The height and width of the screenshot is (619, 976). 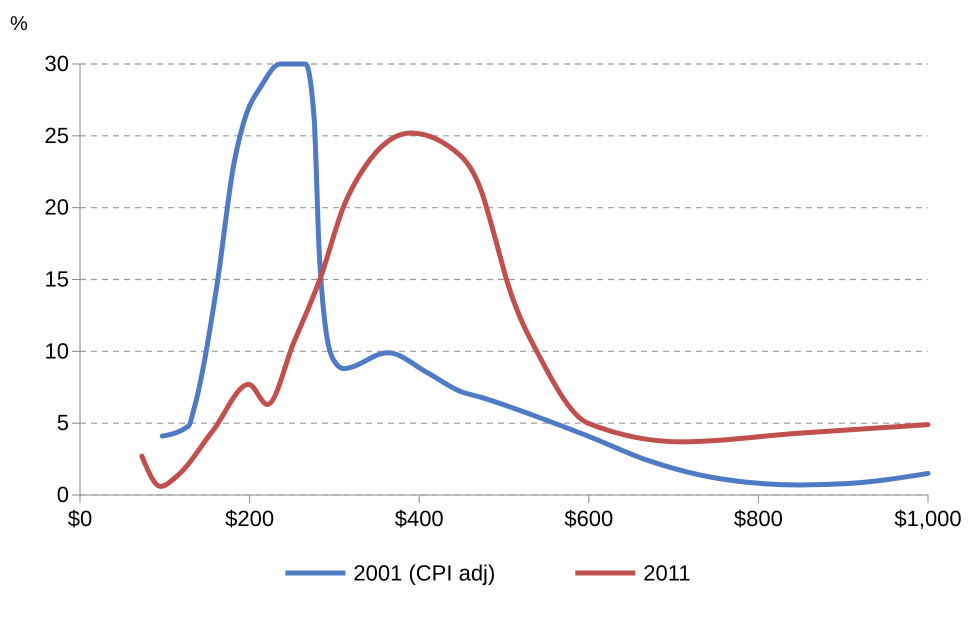 I want to click on y-tick-label: 20, so click(x=56, y=207).